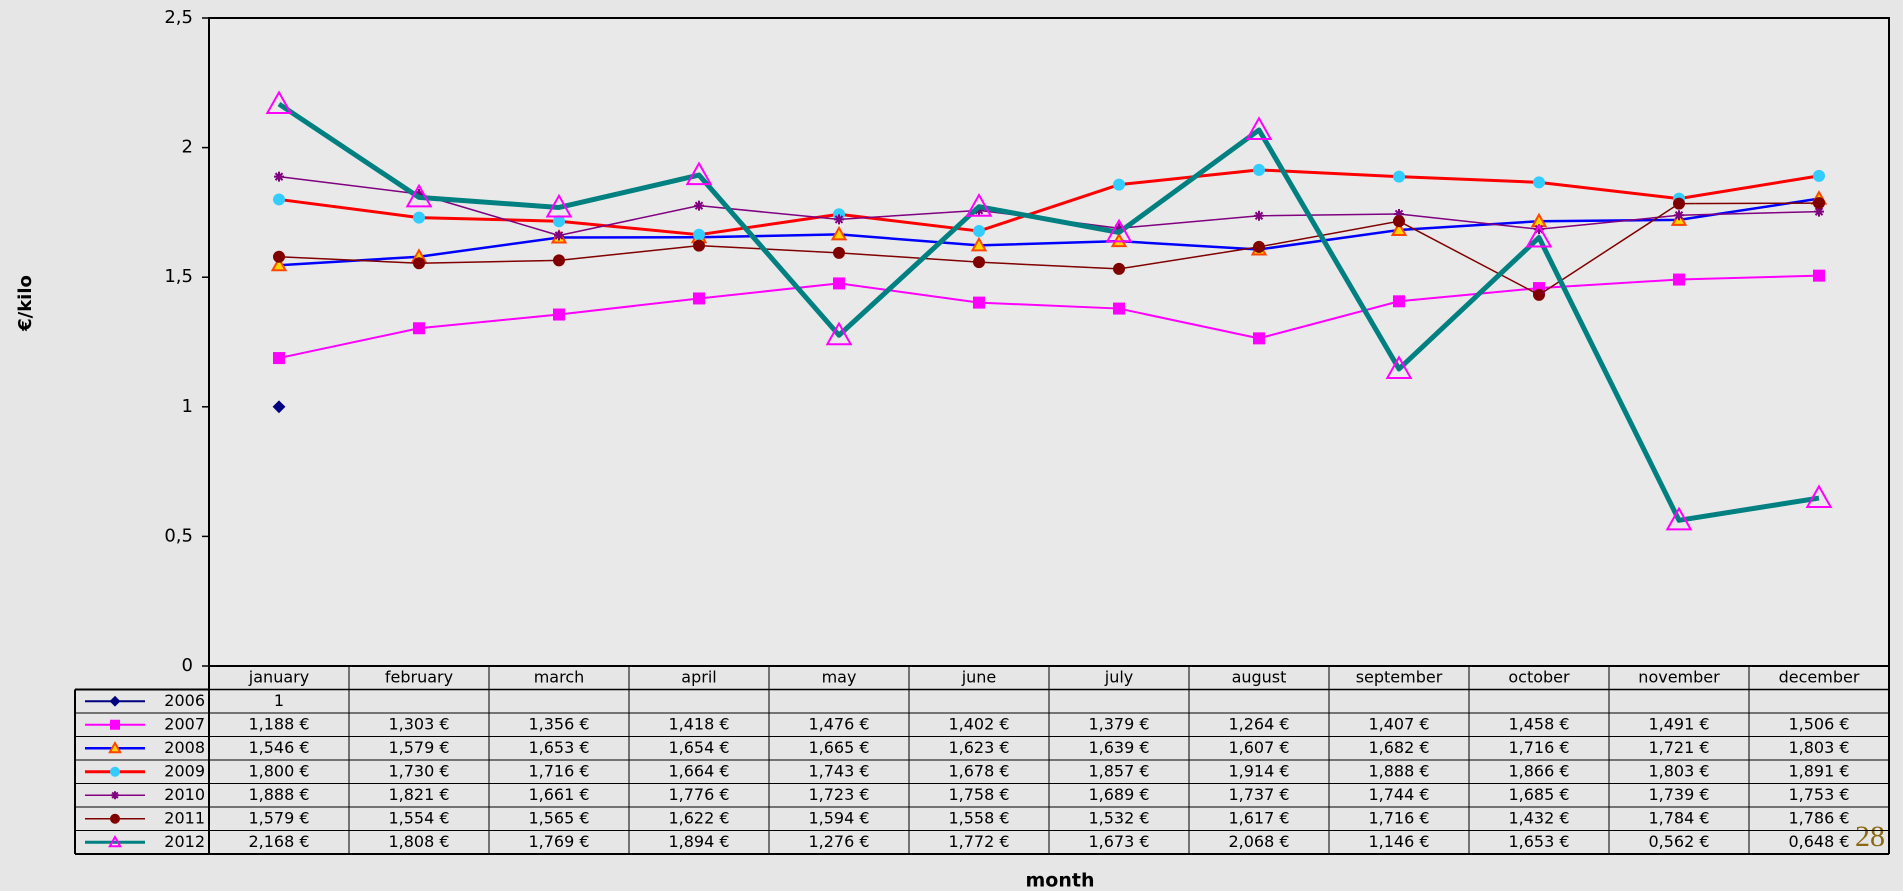  I want to click on x-tick-label: february, so click(419, 676).